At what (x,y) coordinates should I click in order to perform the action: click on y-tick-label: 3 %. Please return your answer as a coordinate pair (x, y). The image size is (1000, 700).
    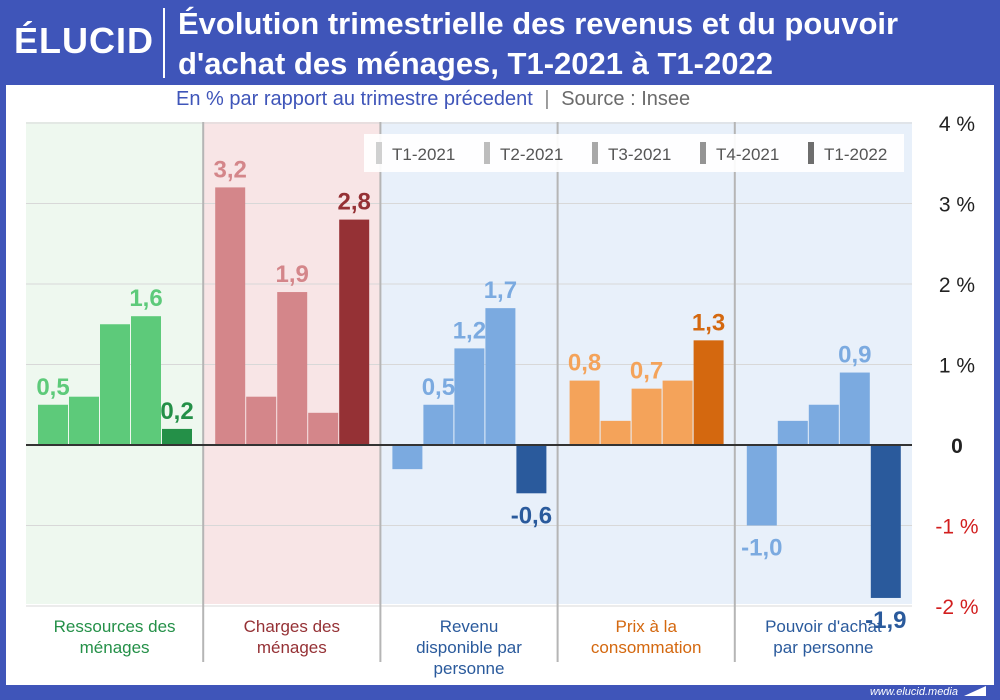
    Looking at the image, I should click on (957, 205).